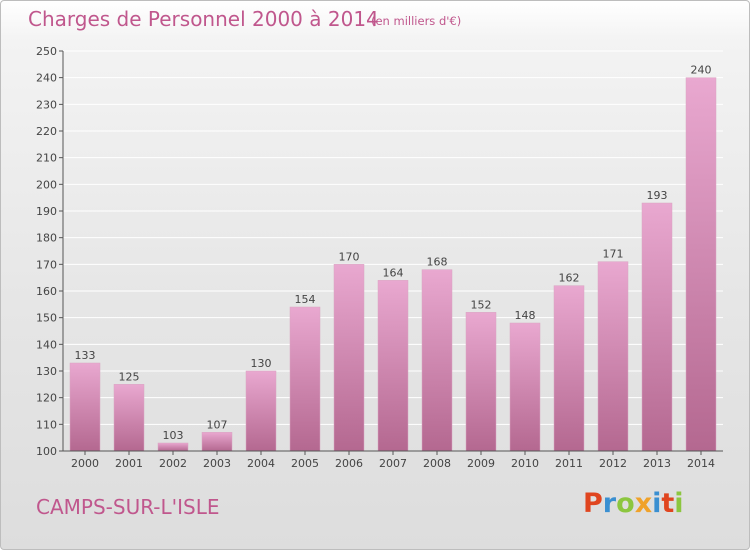 The width and height of the screenshot is (750, 550). What do you see at coordinates (46, 344) in the screenshot?
I see `y-tick-label: 140` at bounding box center [46, 344].